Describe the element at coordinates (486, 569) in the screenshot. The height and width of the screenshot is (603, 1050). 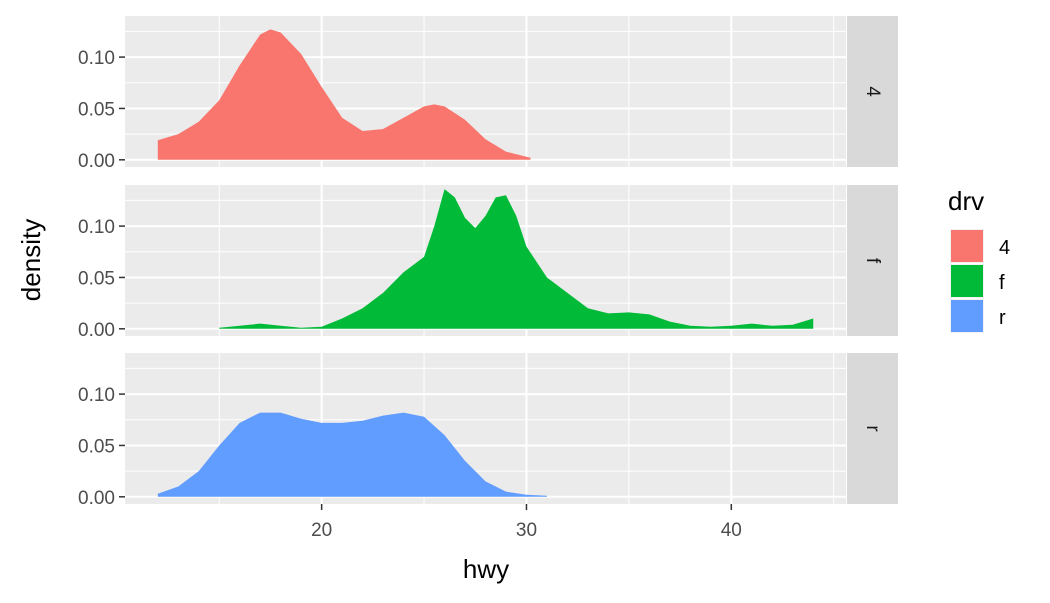
I see `x-axis-title: hwy` at that location.